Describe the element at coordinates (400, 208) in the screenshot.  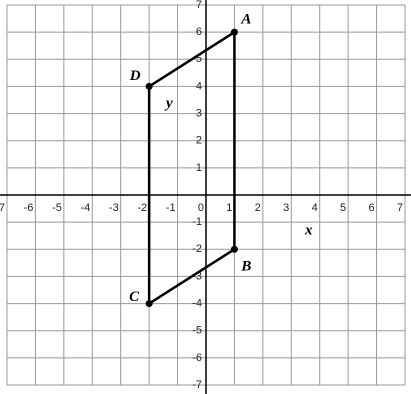
I see `x-tick-label: 7` at that location.